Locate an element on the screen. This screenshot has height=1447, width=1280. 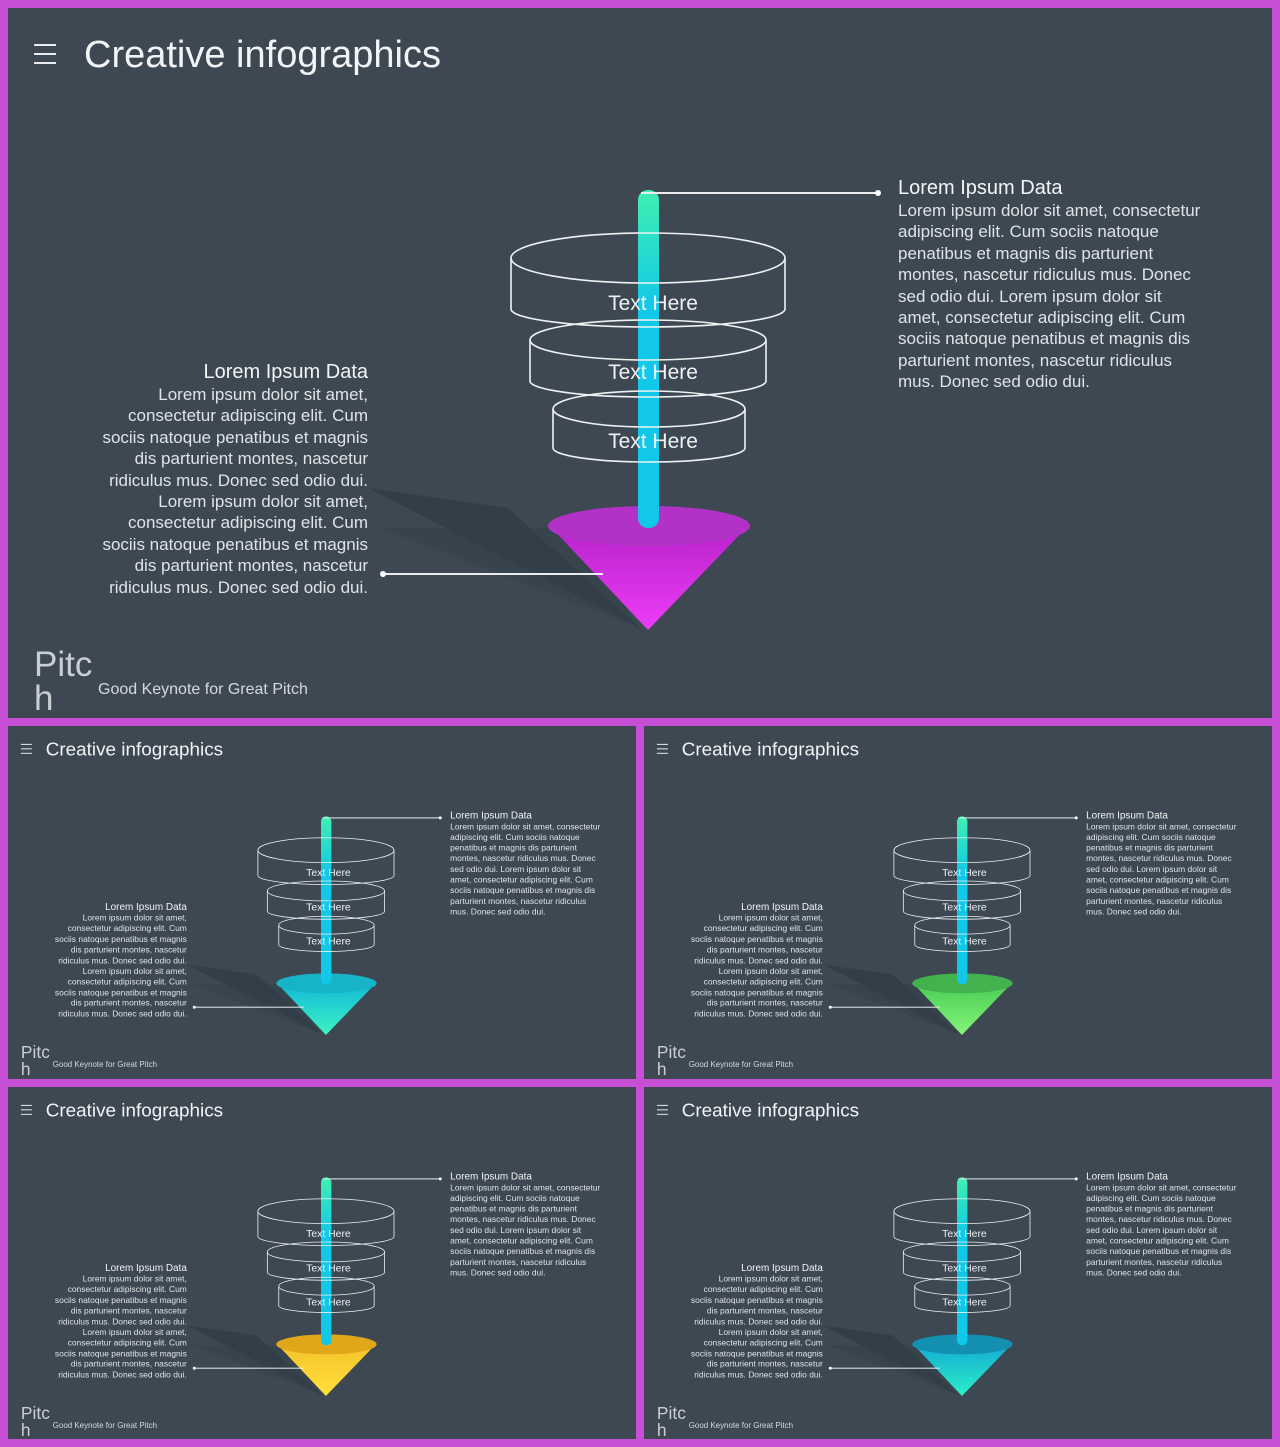
slide-thumb-yellow: Creative infographics is located at coordinates (322, 1263).